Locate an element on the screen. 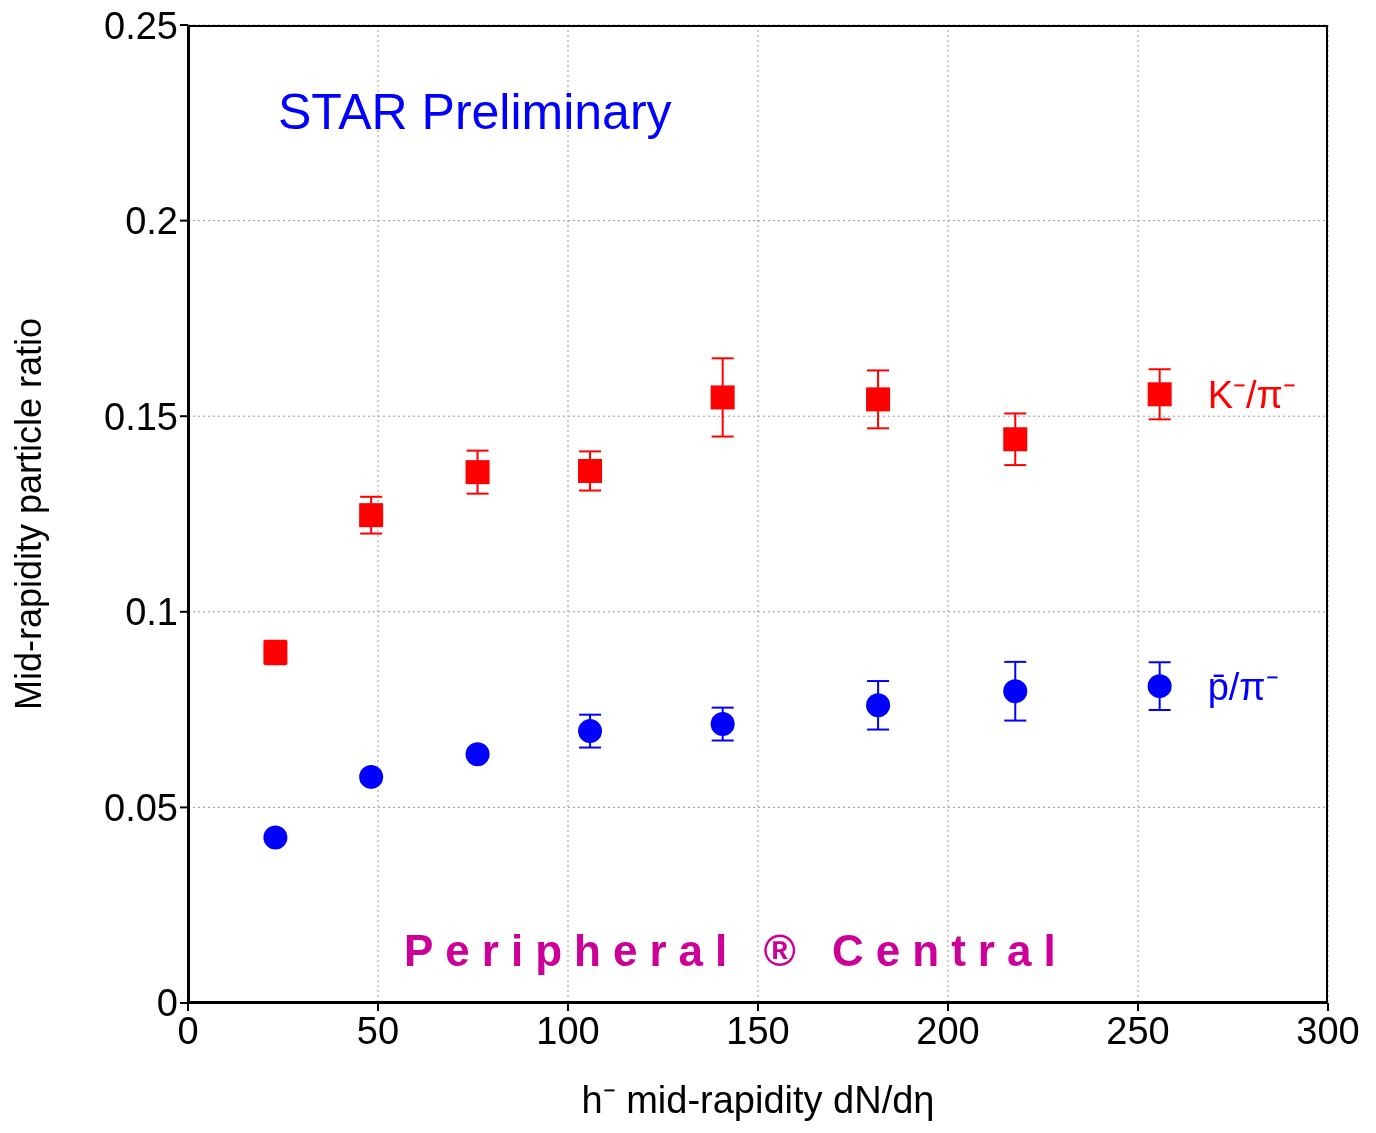 The image size is (1376, 1133). x-tick-label: 100 is located at coordinates (568, 1030).